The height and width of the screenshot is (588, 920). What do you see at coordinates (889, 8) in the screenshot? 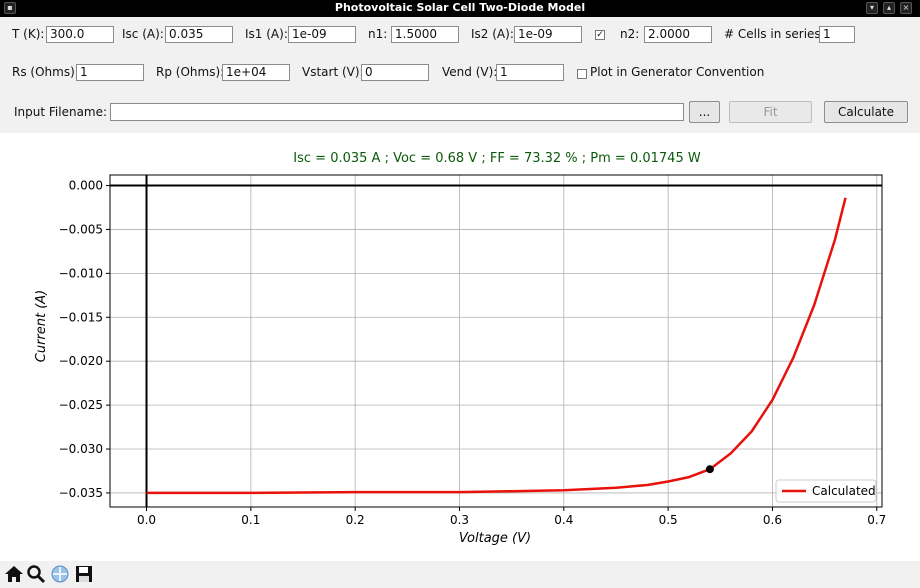
I see `maximize-icon: ▴` at bounding box center [889, 8].